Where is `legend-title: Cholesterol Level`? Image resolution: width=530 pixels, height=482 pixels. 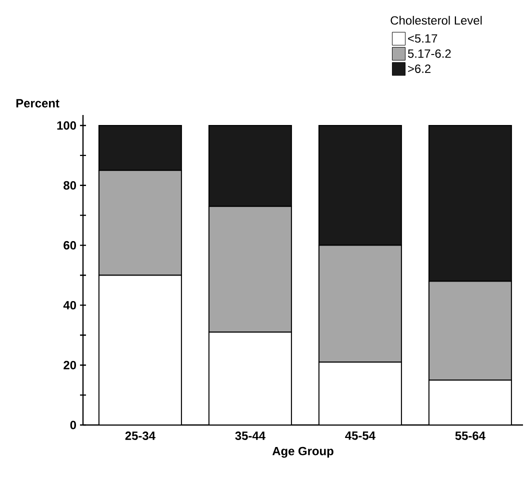
legend-title: Cholesterol Level is located at coordinates (436, 20).